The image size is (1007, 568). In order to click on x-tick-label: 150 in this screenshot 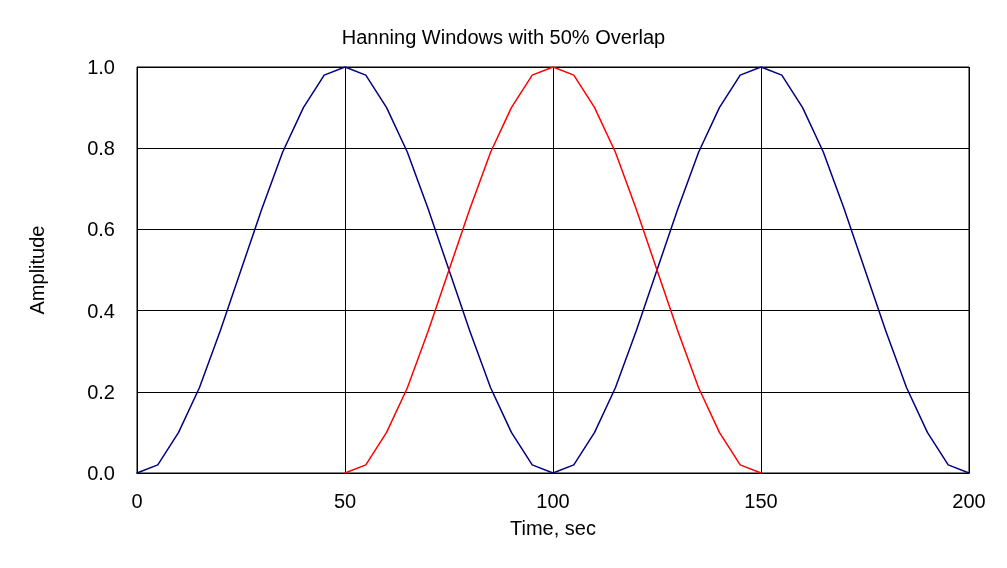, I will do `click(761, 501)`.